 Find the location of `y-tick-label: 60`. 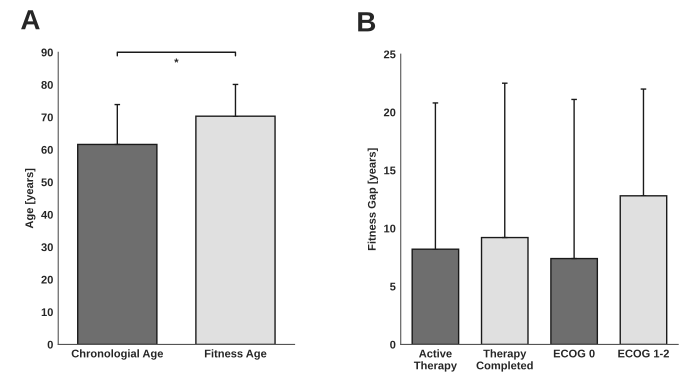

y-tick-label: 60 is located at coordinates (47, 150).